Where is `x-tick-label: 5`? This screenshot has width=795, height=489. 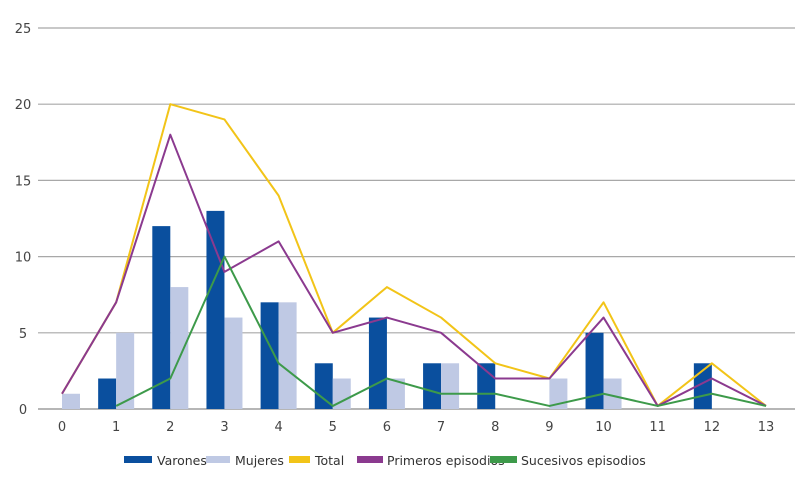
x-tick-label: 5 is located at coordinates (333, 427).